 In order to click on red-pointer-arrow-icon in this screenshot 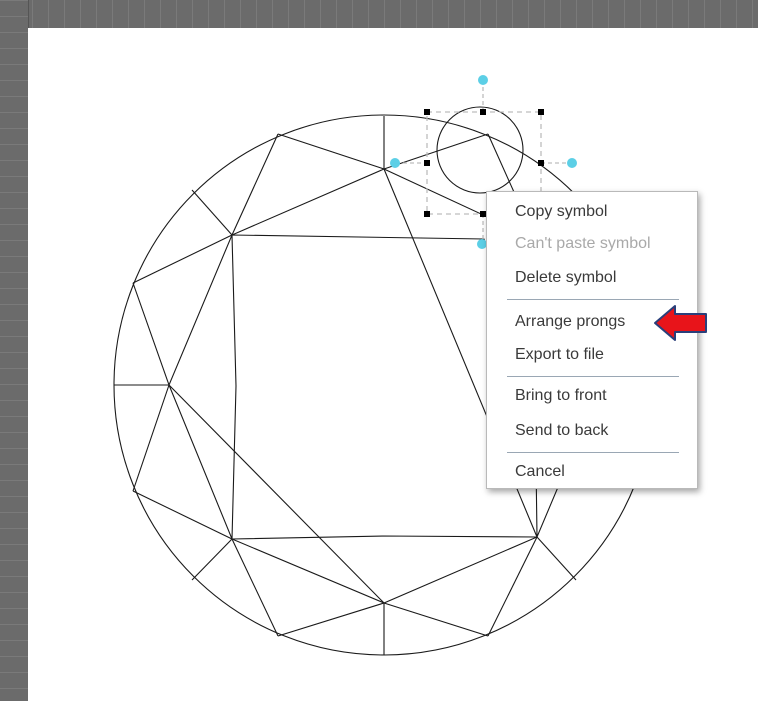, I will do `click(680, 323)`.